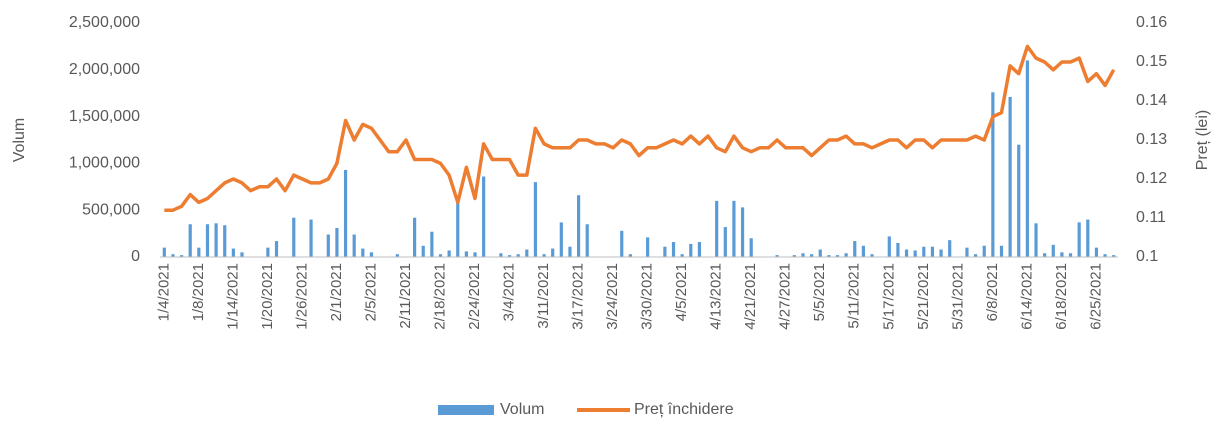 The image size is (1217, 431). What do you see at coordinates (405, 296) in the screenshot?
I see `x-tick-label: 2/11/2021` at bounding box center [405, 296].